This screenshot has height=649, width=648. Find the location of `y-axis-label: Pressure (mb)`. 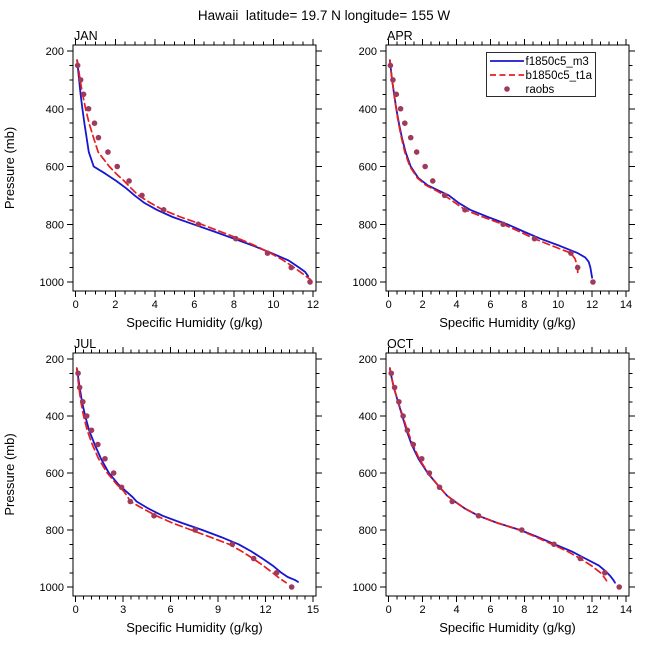

y-axis-label: Pressure (mb) is located at coordinates (9, 474).